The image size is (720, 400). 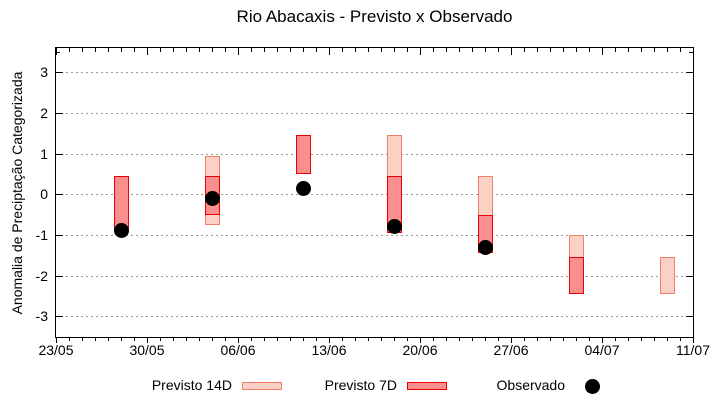 I want to click on legend-label-previsto-7d: Previsto 7D, so click(x=360, y=385).